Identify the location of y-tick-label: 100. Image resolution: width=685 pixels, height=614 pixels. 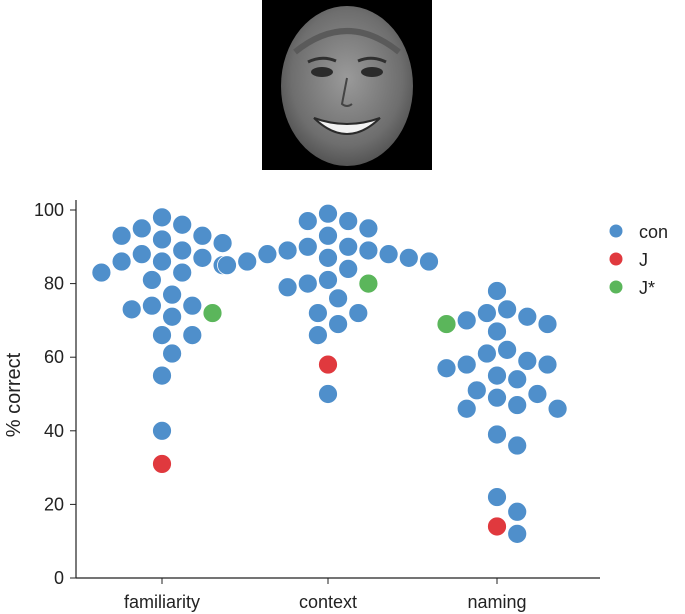
(49, 210).